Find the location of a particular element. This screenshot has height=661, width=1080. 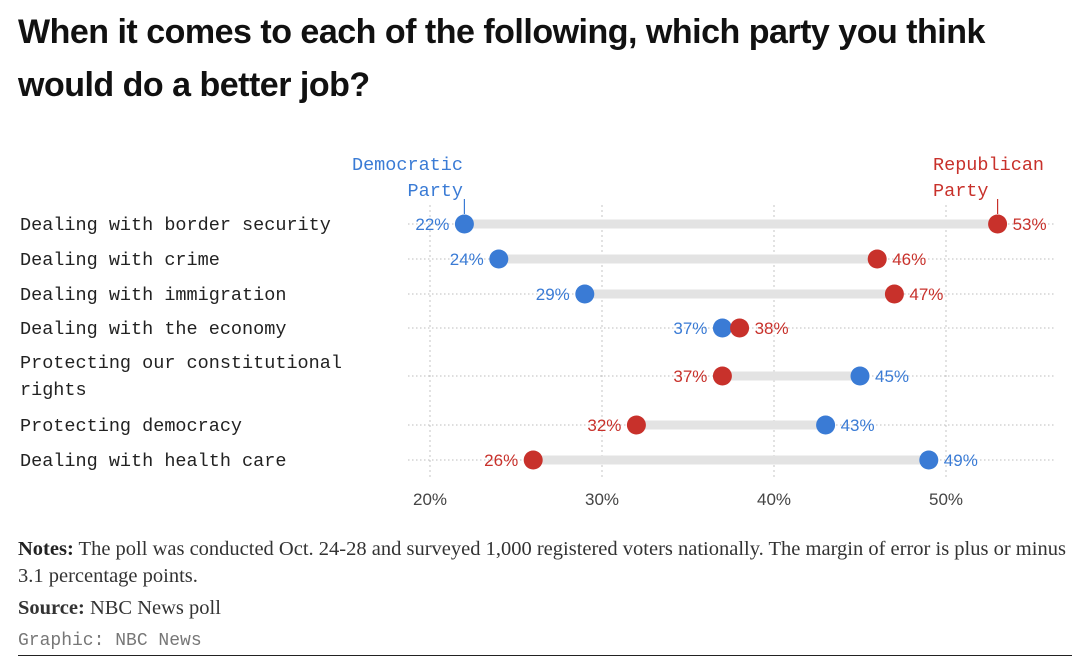

democratic-party-label: Democratic is located at coordinates (407, 165).